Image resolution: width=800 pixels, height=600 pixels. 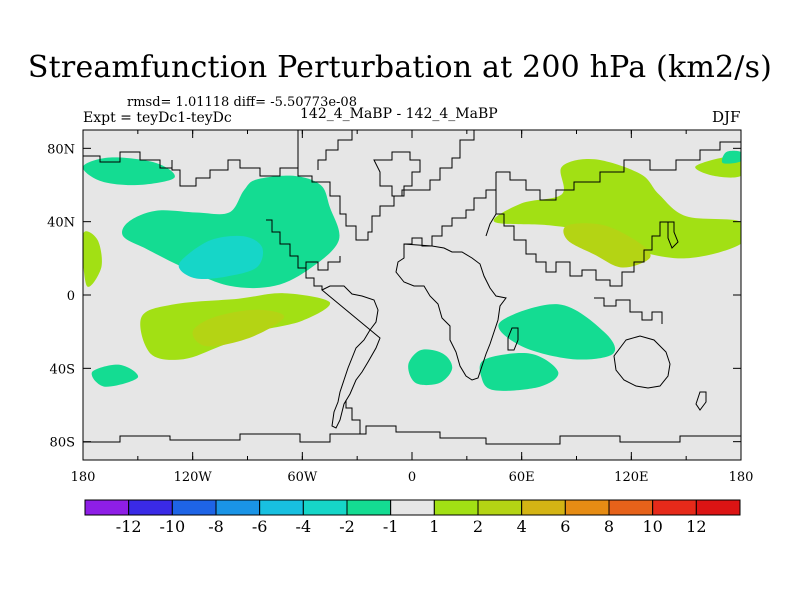 What do you see at coordinates (172, 526) in the screenshot?
I see `colorbar-label: -10` at bounding box center [172, 526].